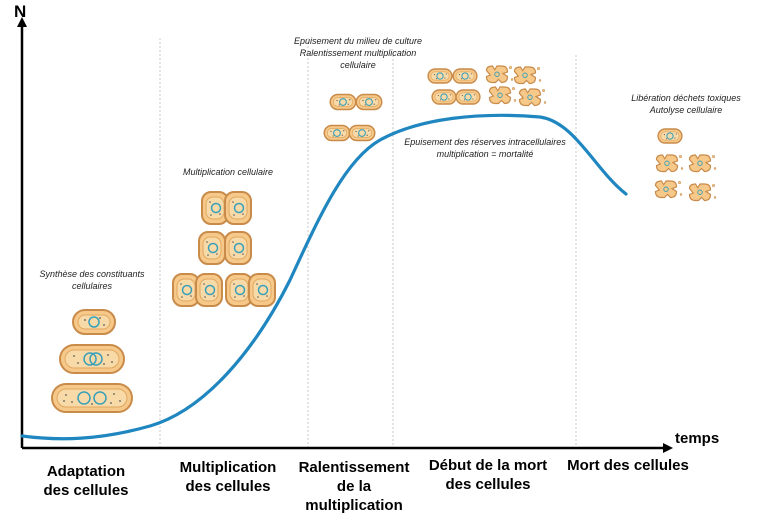  I want to click on phase-label-mort: Mort des cellules, so click(628, 465).